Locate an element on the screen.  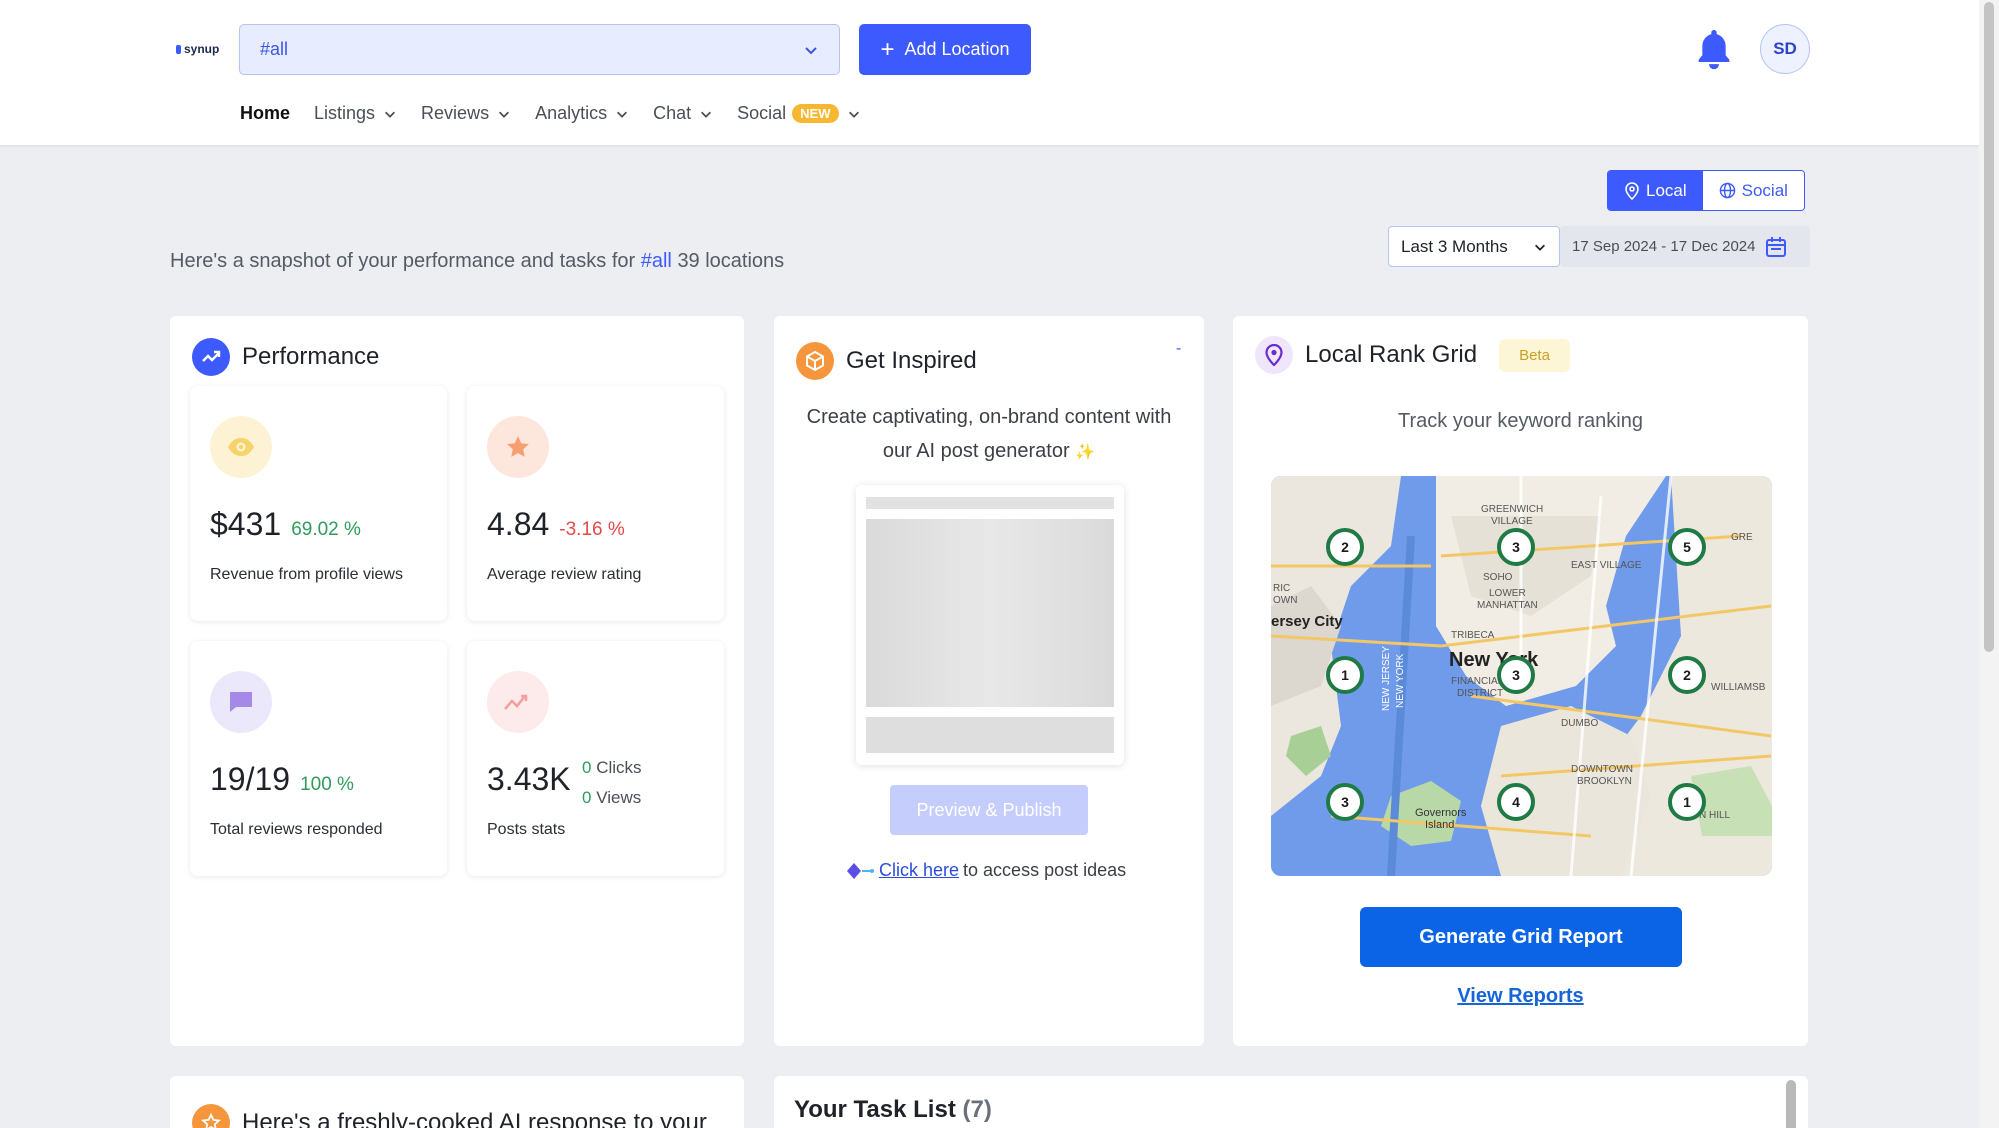
map-label: ersey City is located at coordinates (1307, 621).